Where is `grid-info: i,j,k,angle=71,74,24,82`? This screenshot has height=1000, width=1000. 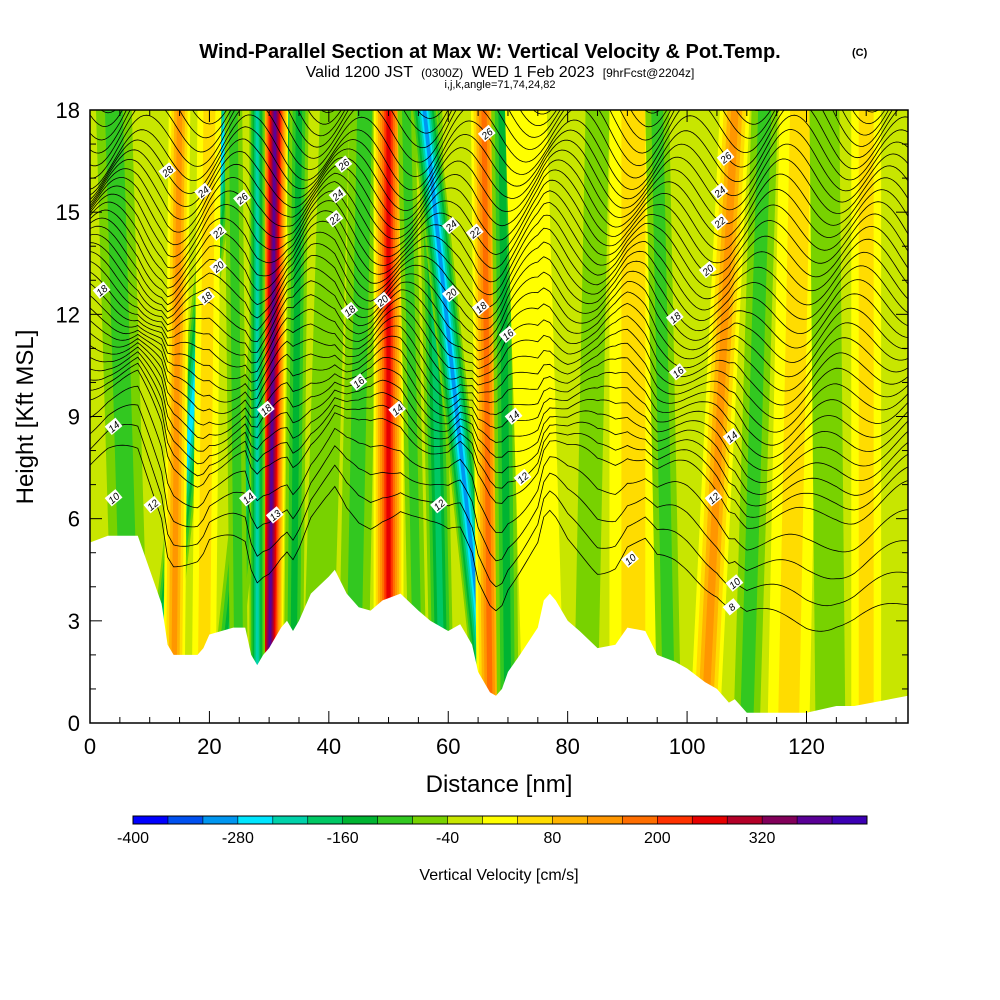 grid-info: i,j,k,angle=71,74,24,82 is located at coordinates (499, 85).